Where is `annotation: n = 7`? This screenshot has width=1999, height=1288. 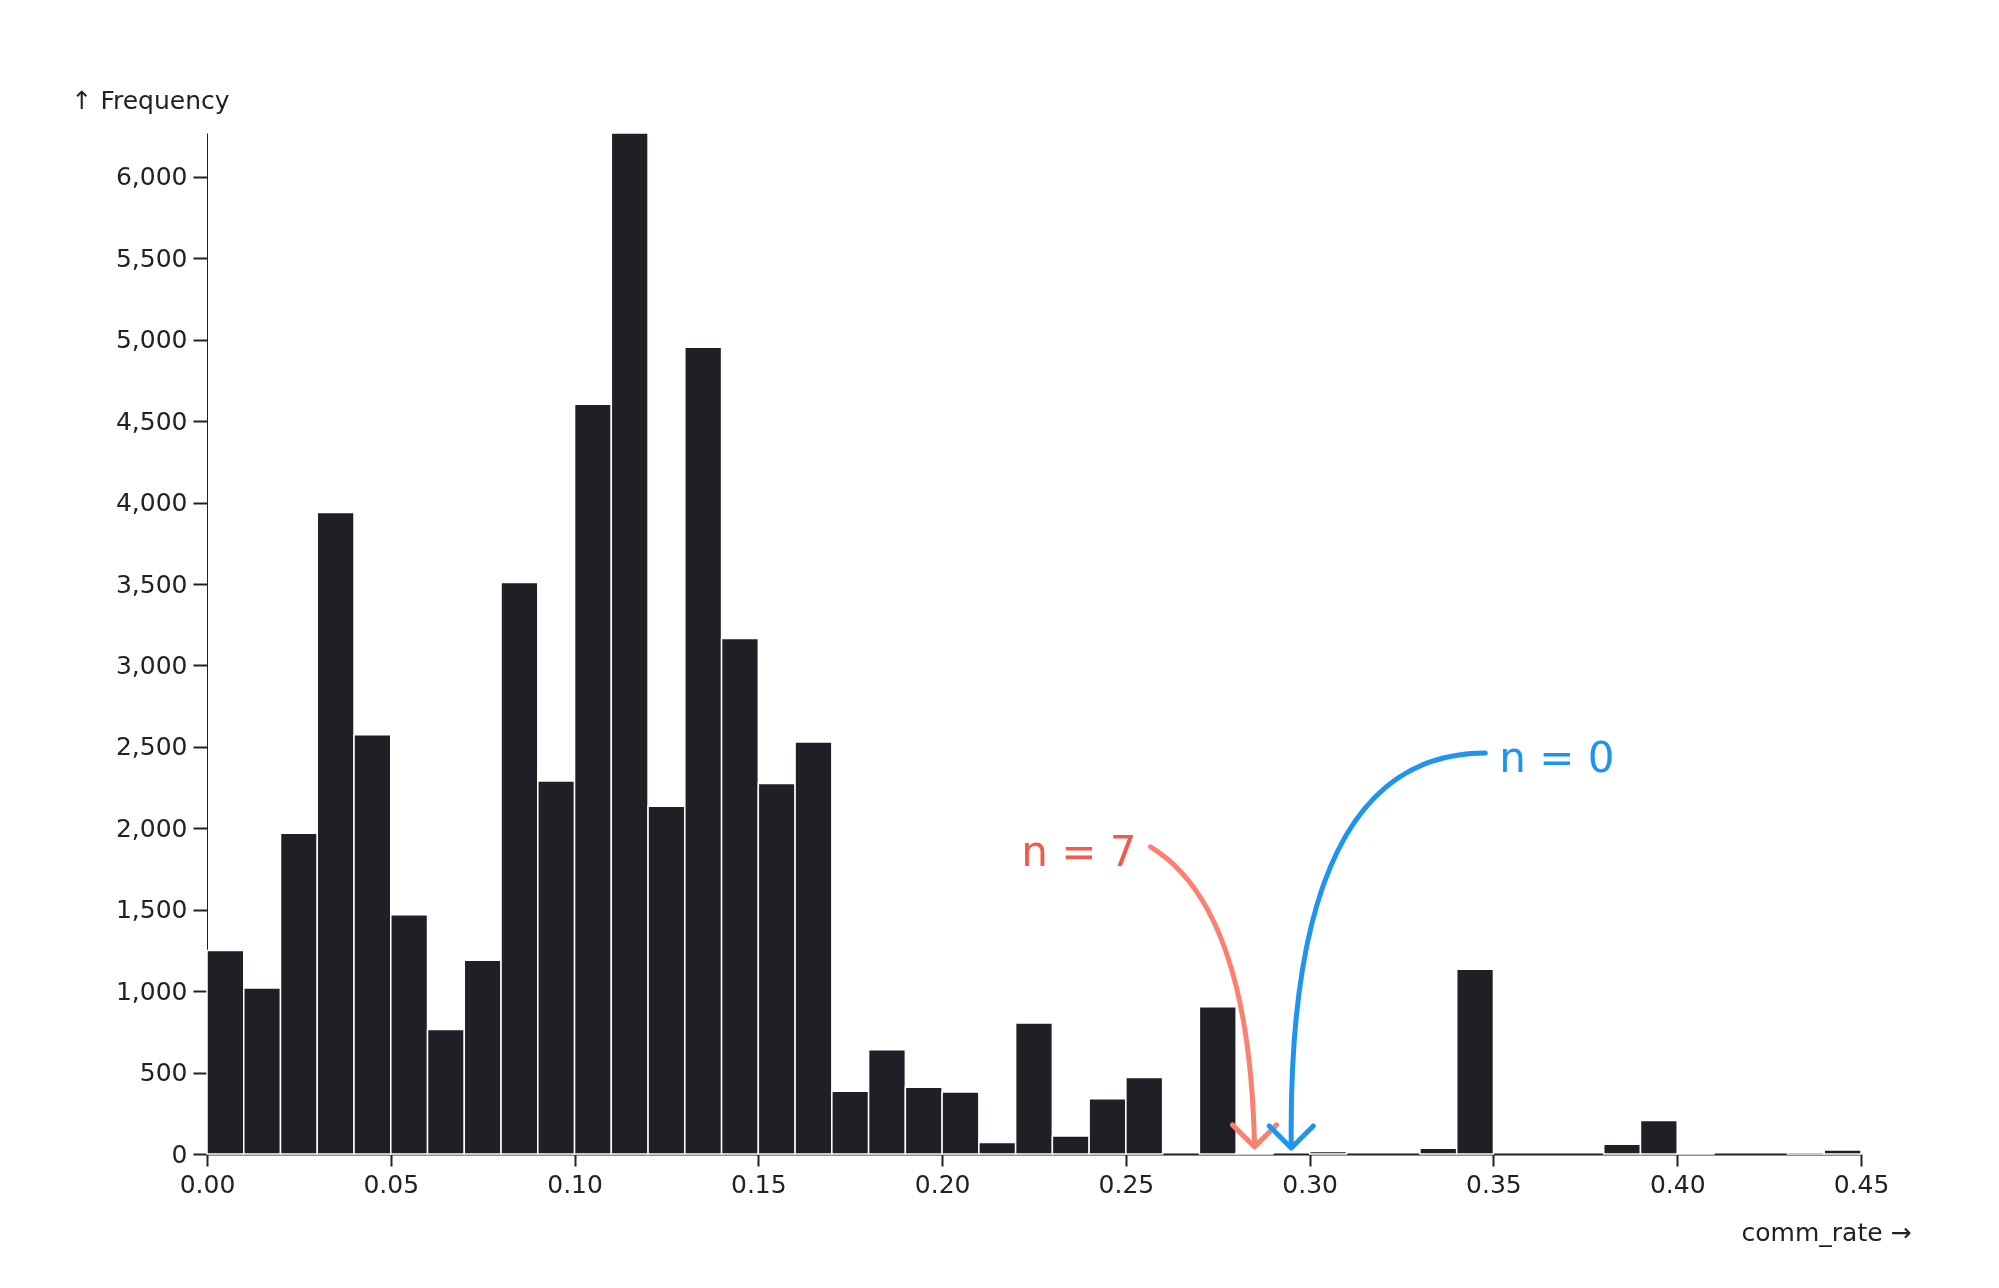
annotation: n = 7 is located at coordinates (1079, 851).